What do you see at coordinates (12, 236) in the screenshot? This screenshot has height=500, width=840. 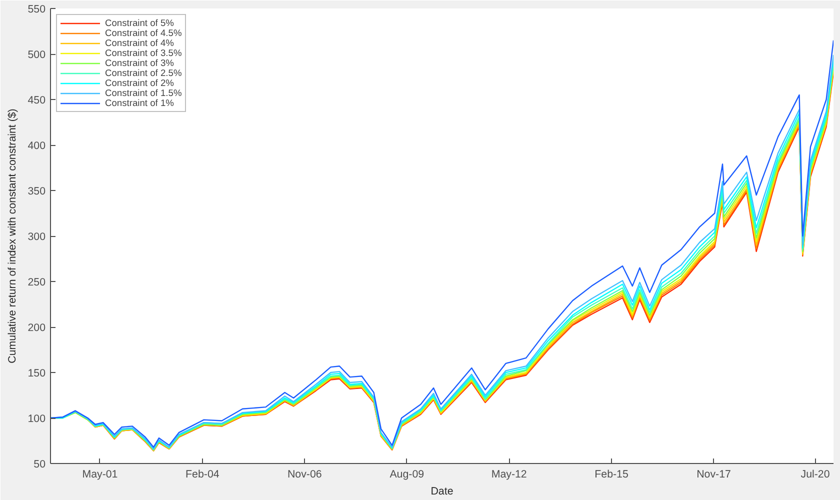 I see `y-axis-title: Cumulative return of index with constant constraint ($)` at bounding box center [12, 236].